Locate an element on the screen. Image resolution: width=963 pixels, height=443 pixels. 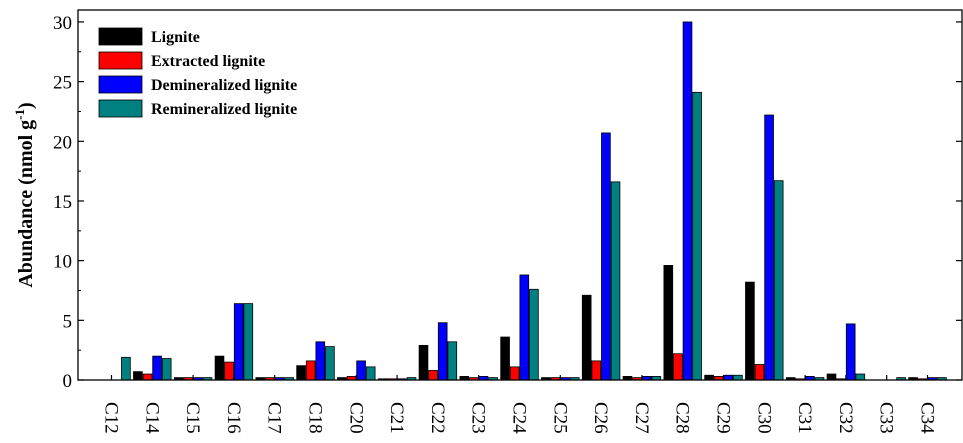
bar-C28-remineralized-lignite is located at coordinates (697, 236).